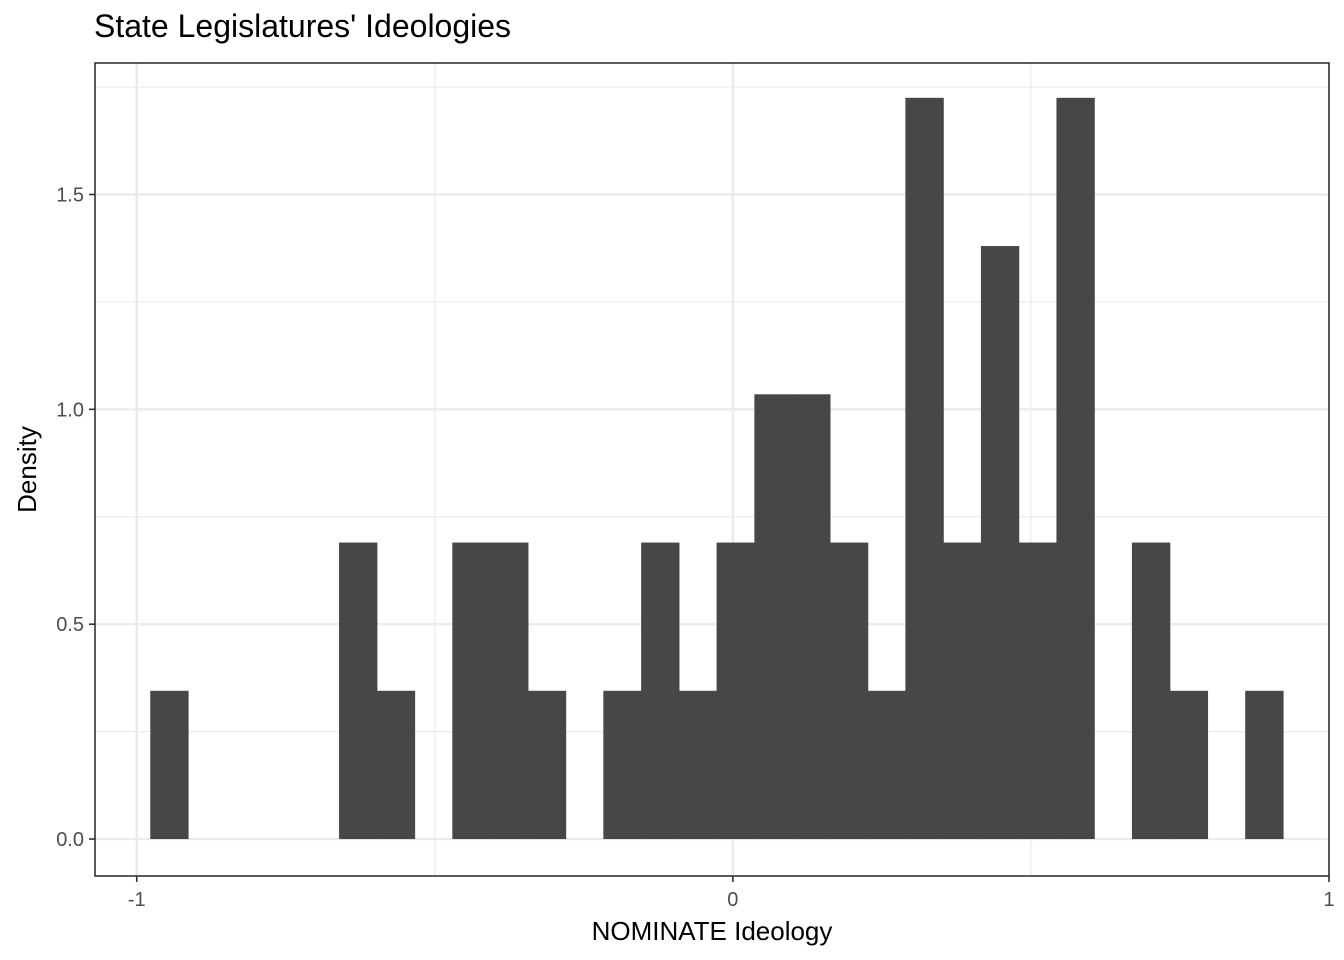 The height and width of the screenshot is (960, 1344). Describe the element at coordinates (303, 26) in the screenshot. I see `chart-title: State Legislatures' Ideologies` at that location.